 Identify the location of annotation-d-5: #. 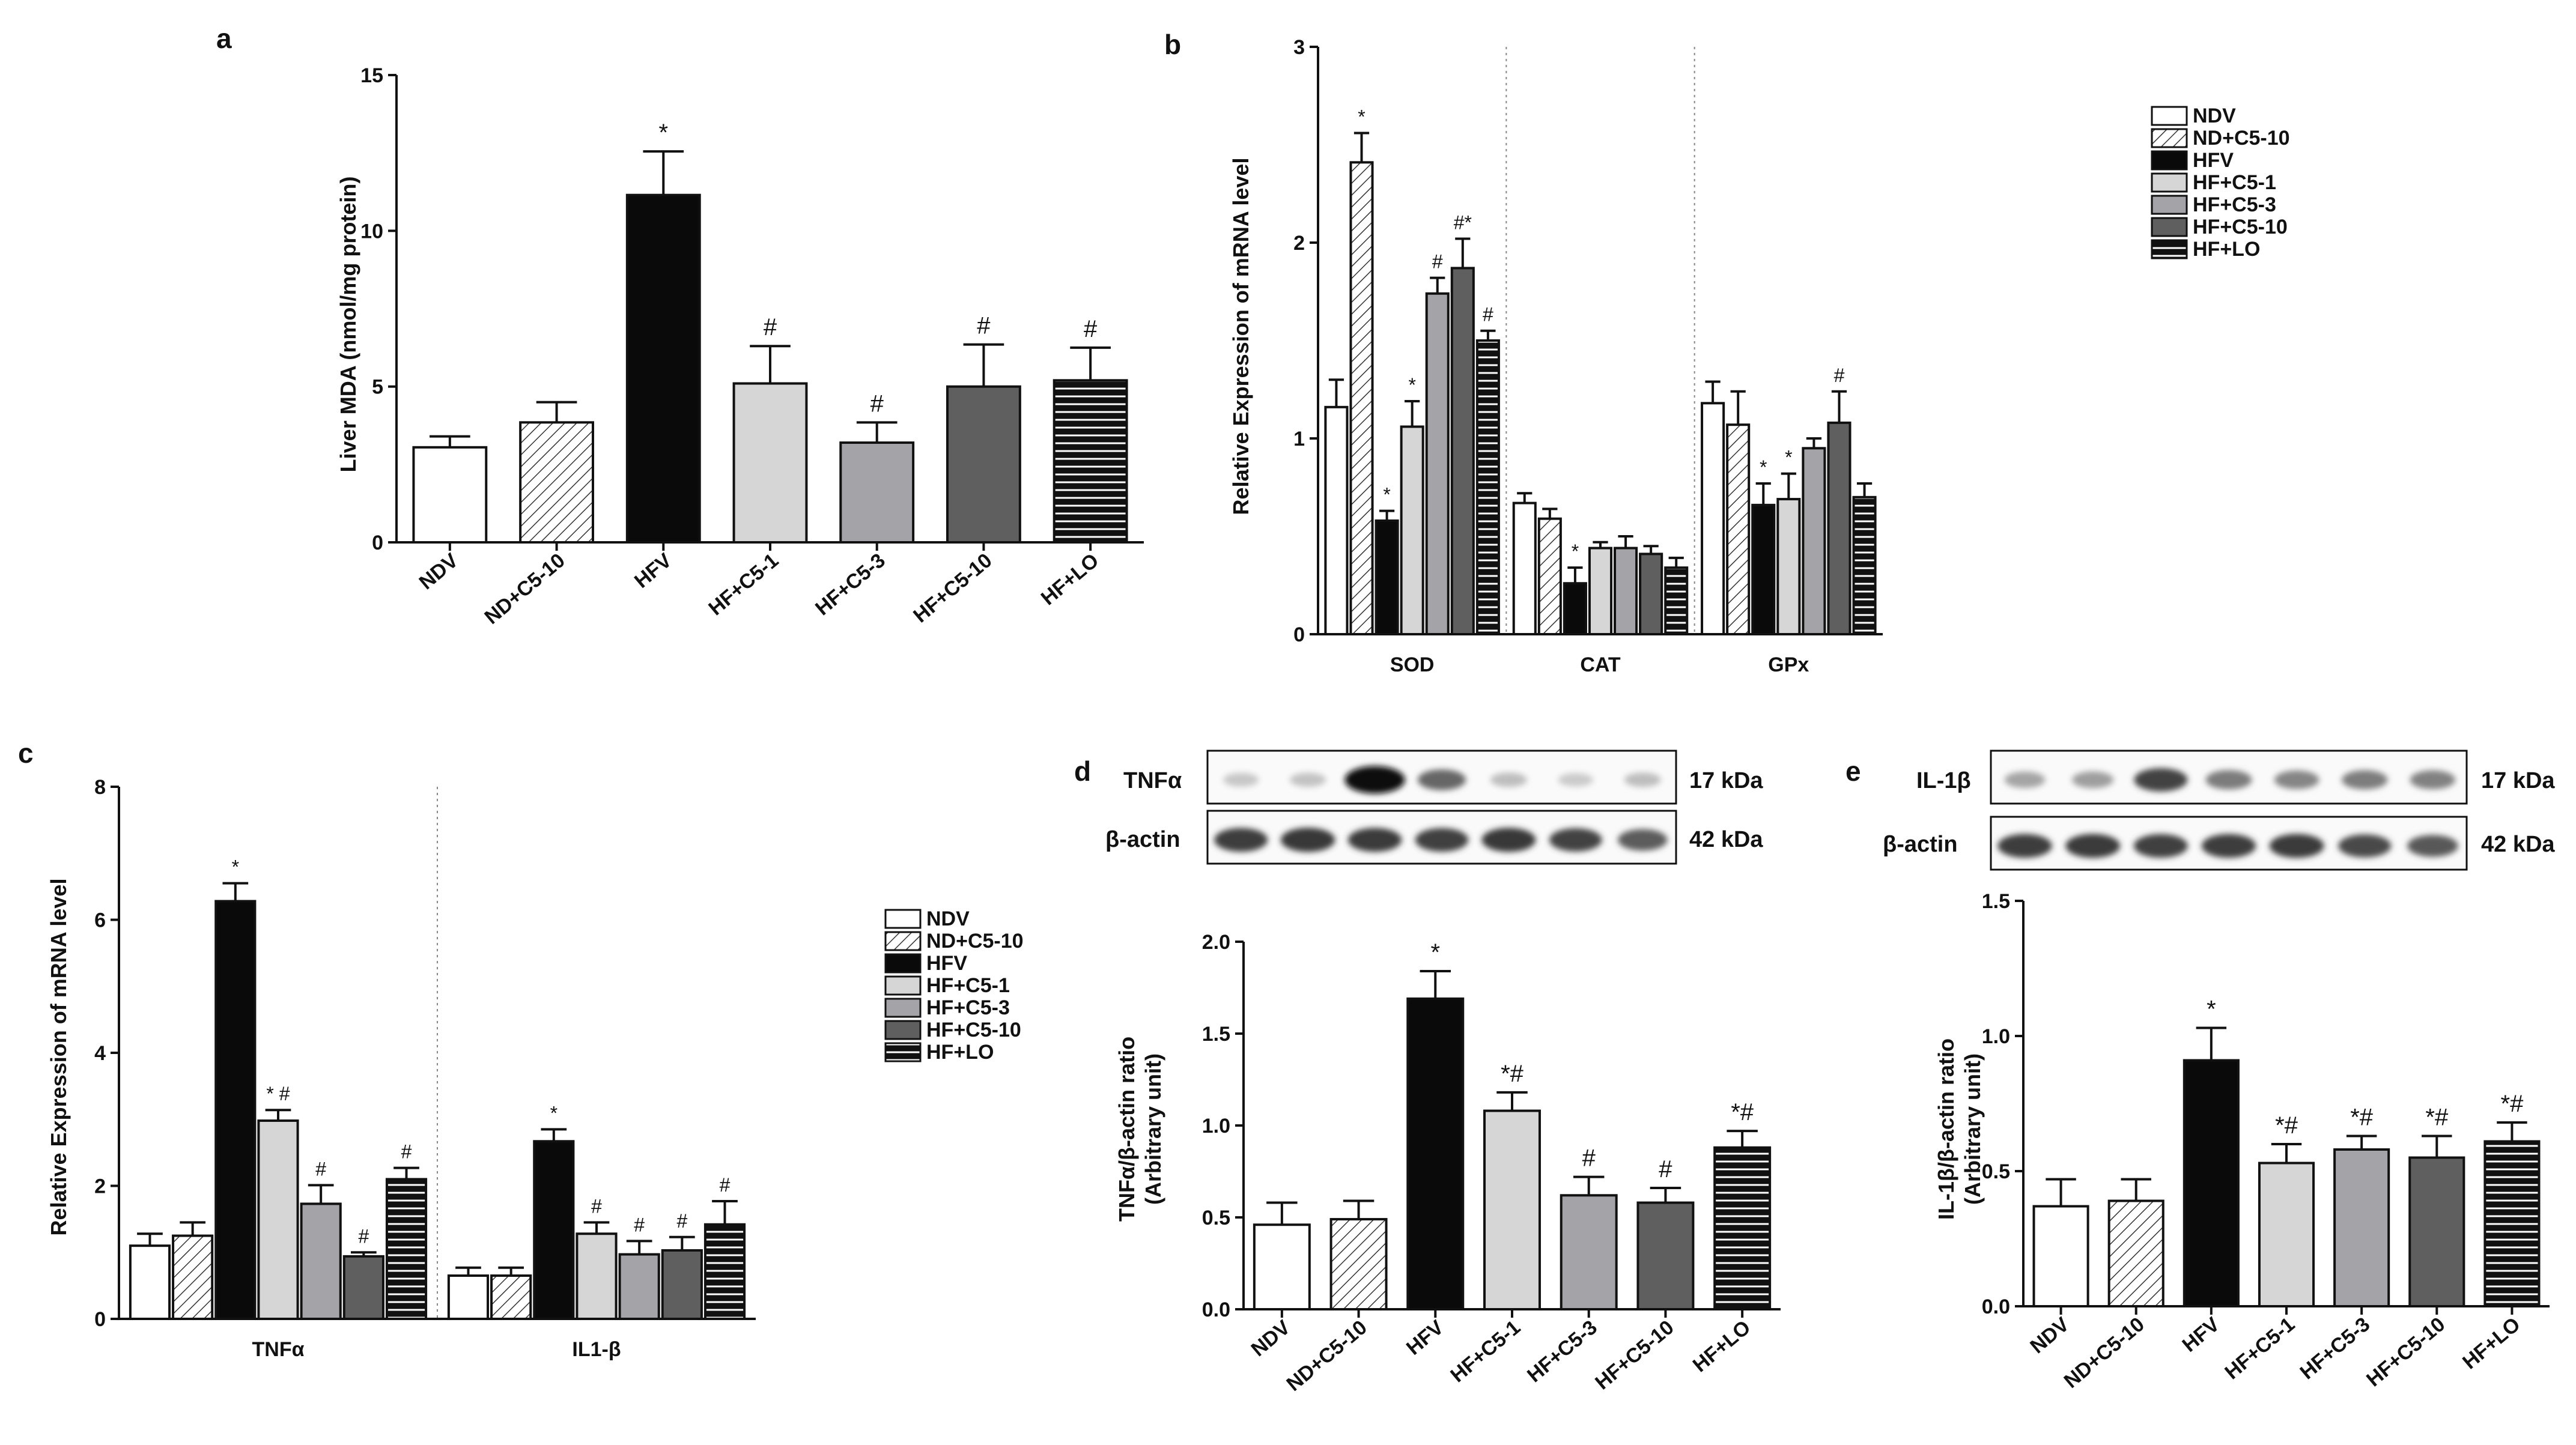
(1666, 1169).